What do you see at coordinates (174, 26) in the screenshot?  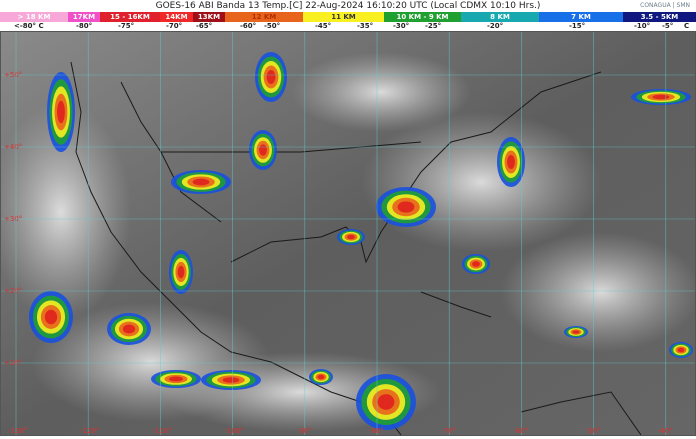 I see `temp-label: -70°` at bounding box center [174, 26].